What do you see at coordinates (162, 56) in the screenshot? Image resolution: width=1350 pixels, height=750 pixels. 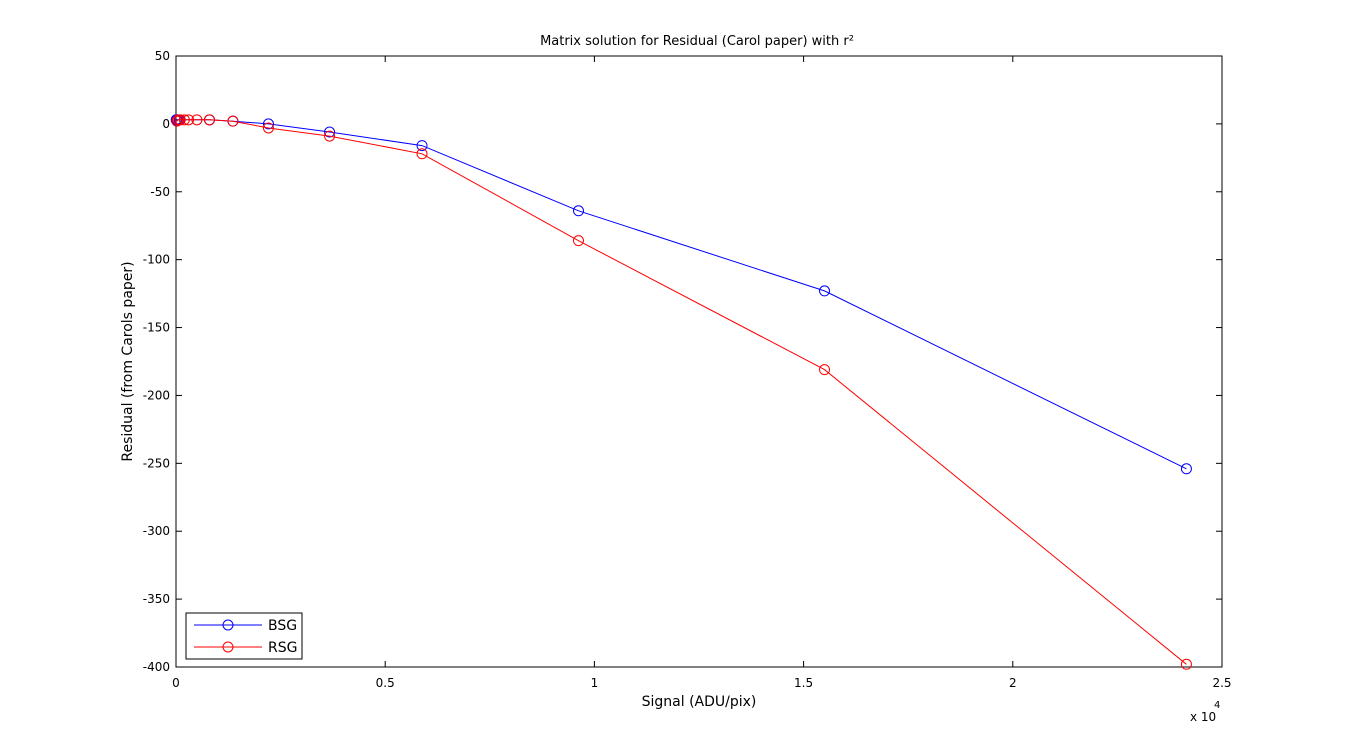 I see `y-tick-label: 50` at bounding box center [162, 56].